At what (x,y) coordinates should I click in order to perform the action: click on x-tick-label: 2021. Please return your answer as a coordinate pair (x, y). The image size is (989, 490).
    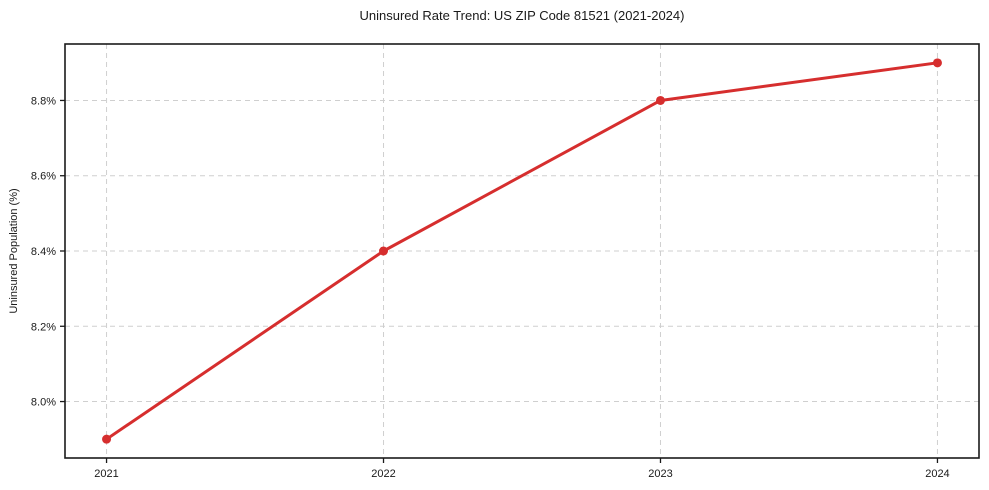
    Looking at the image, I should click on (106, 474).